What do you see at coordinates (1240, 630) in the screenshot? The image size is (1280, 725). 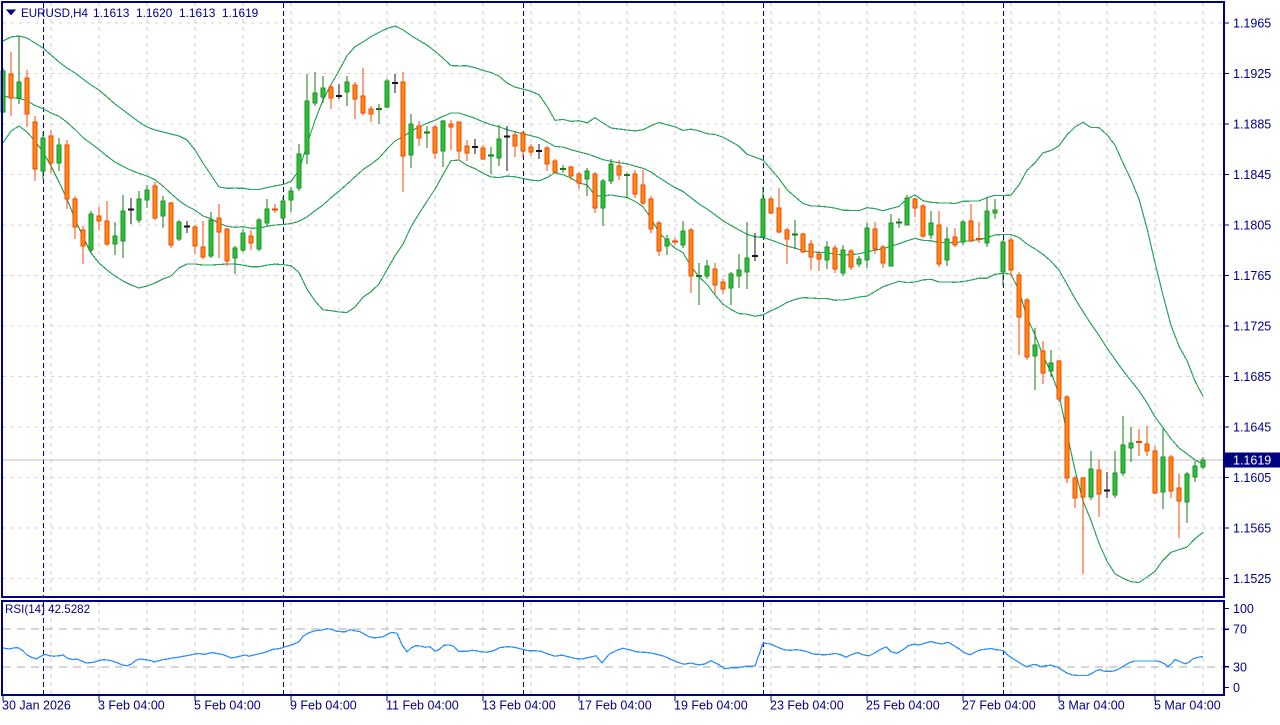 I see `svg-text: 70` at bounding box center [1240, 630].